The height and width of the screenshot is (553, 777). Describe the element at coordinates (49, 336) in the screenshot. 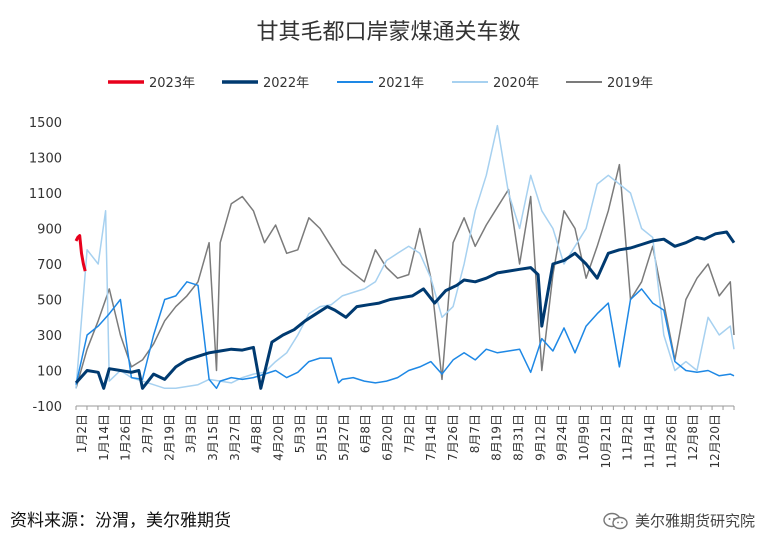

I see `y-tick-label: 300` at that location.